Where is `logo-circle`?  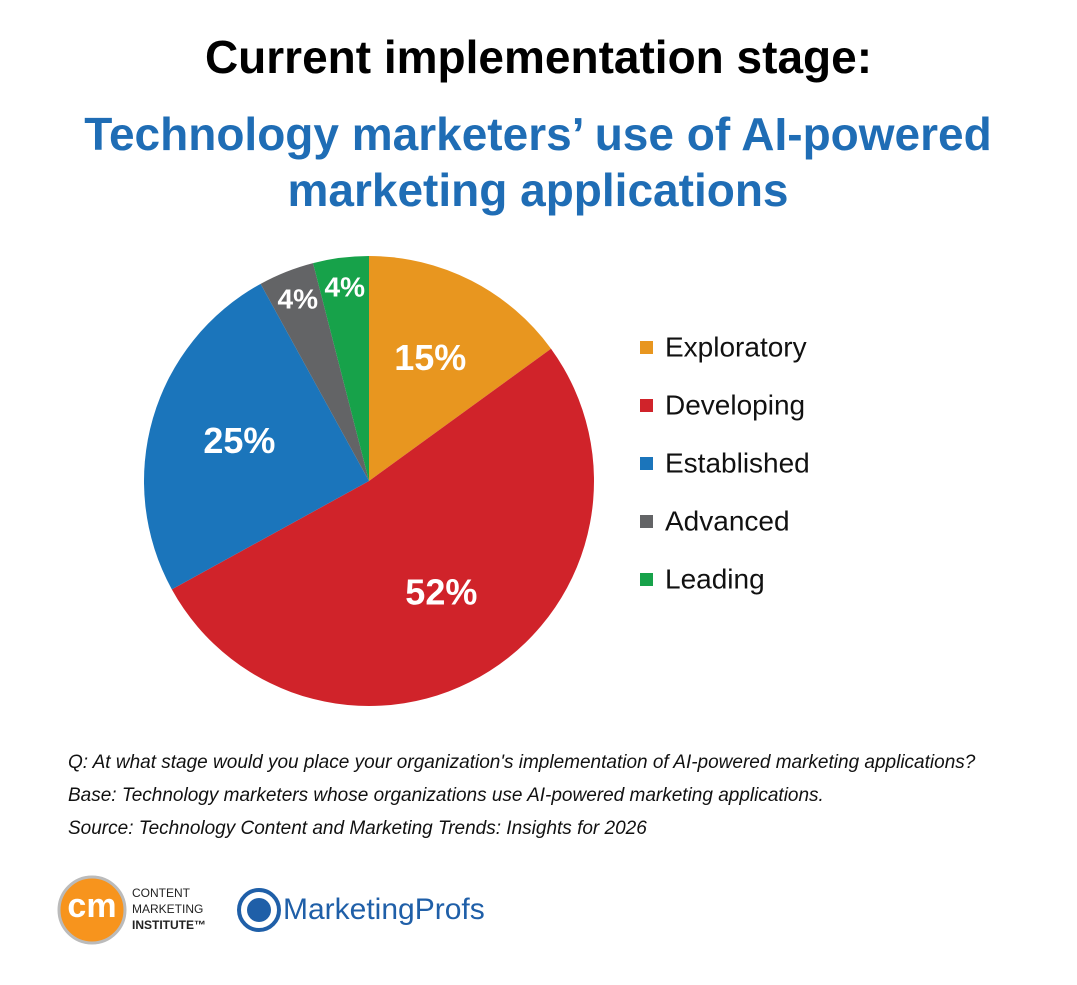 logo-circle is located at coordinates (92, 910).